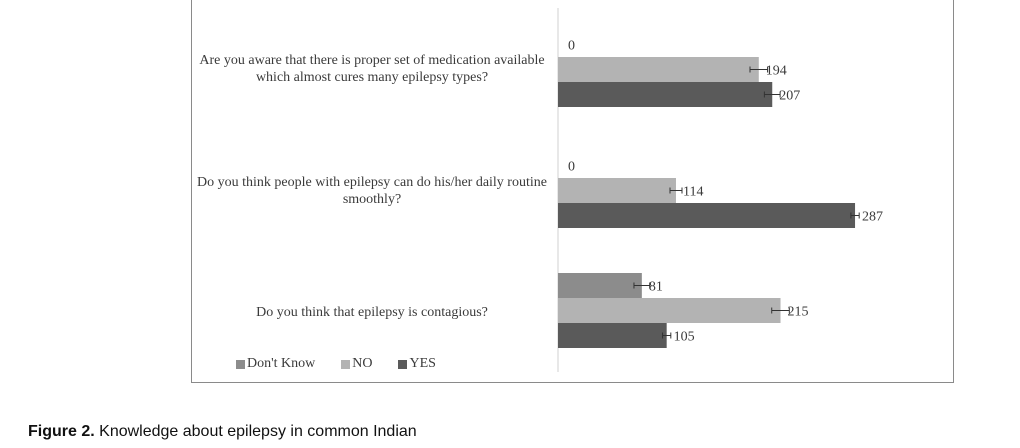 The width and height of the screenshot is (1020, 448). Describe the element at coordinates (571, 167) in the screenshot. I see `data-label-daily-routine-dont-know: 0` at that location.